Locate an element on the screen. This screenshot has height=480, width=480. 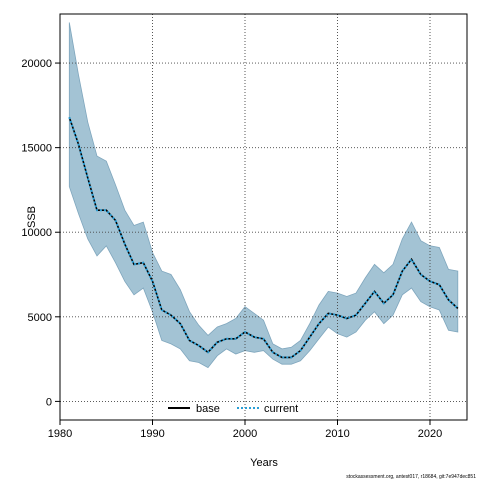
y-tick-label-0: 0 is located at coordinates (49, 402).